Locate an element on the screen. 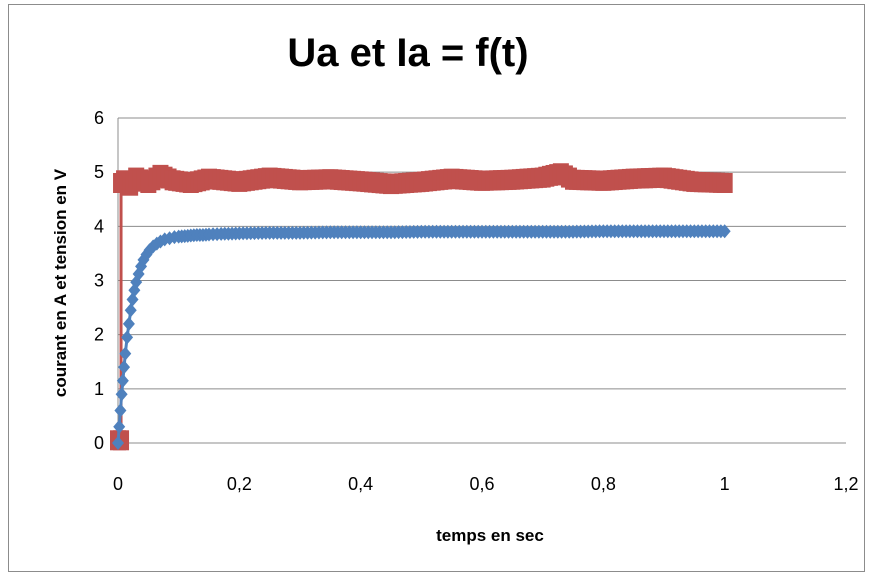 The width and height of the screenshot is (877, 580). y-tick-label-5: 5 is located at coordinates (99, 172).